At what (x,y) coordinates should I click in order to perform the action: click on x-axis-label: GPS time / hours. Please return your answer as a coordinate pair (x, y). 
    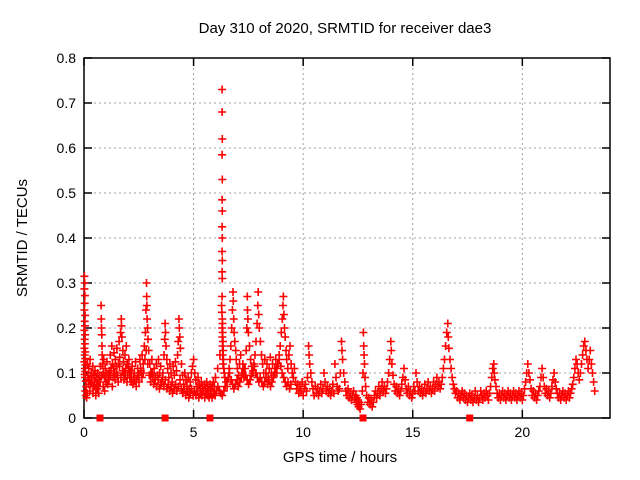
    Looking at the image, I should click on (340, 457).